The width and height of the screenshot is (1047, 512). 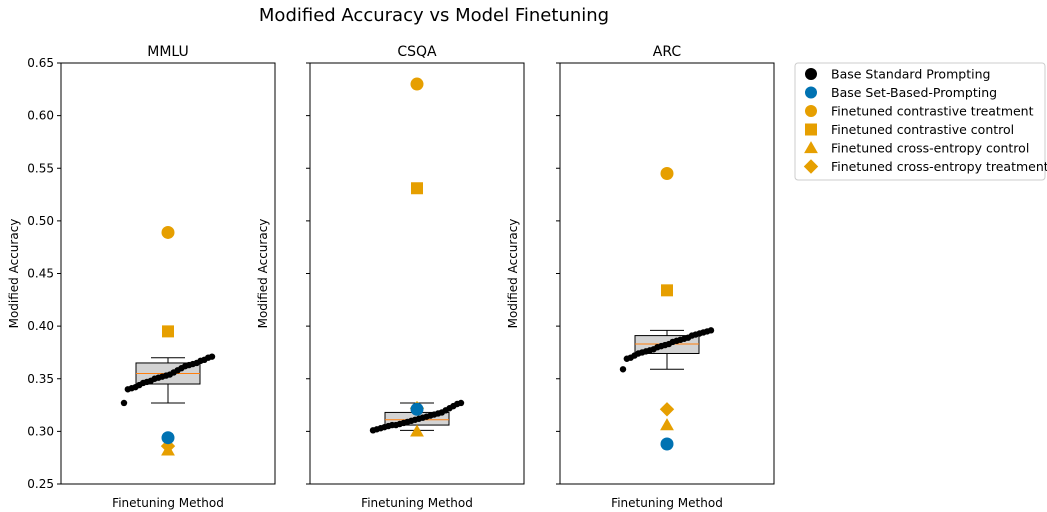 I want to click on legend-marker-triangle, so click(x=811, y=147).